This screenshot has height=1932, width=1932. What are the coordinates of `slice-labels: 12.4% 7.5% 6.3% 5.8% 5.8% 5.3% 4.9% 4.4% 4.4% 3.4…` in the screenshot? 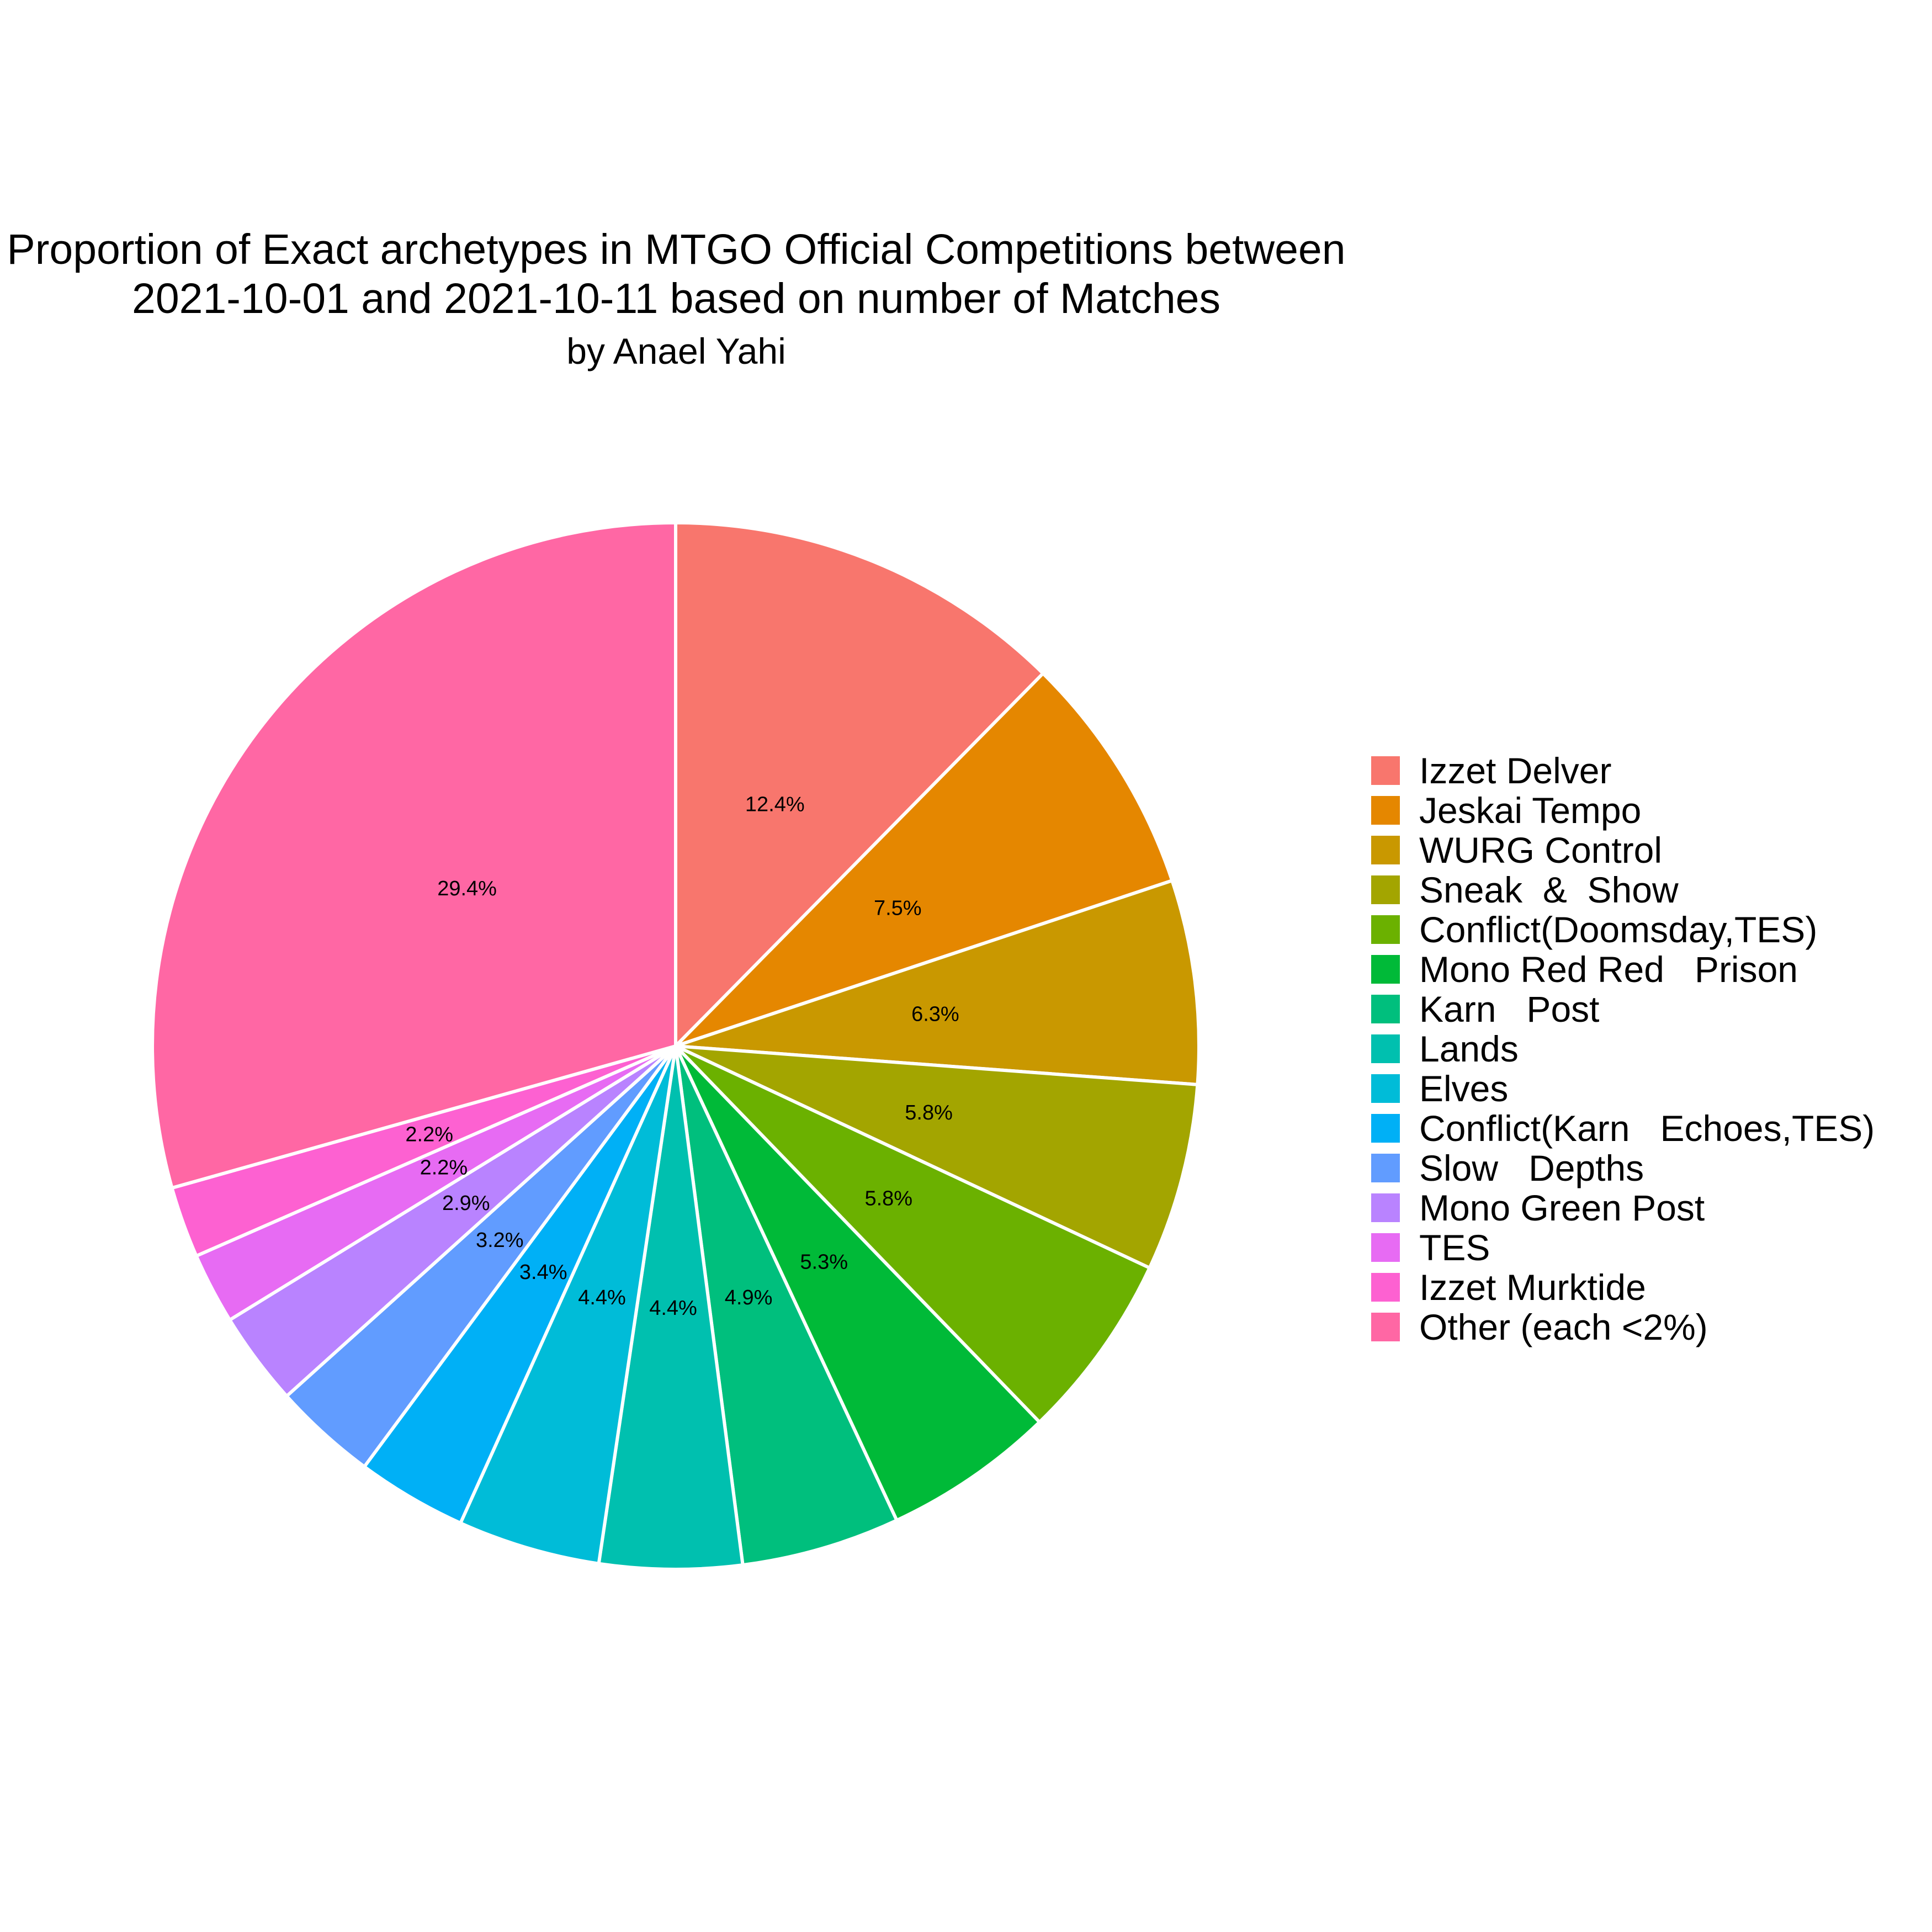 It's located at (682, 1057).